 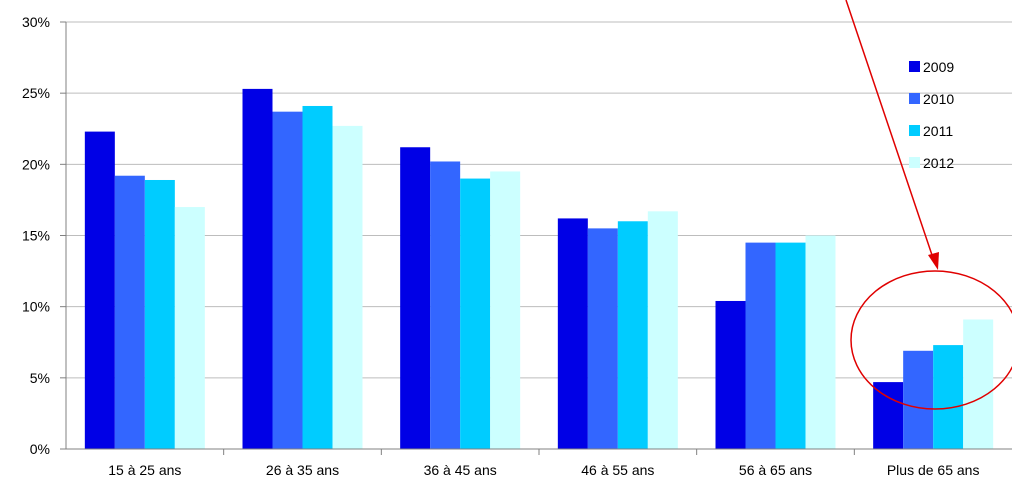 I want to click on annotation, so click(x=928, y=205).